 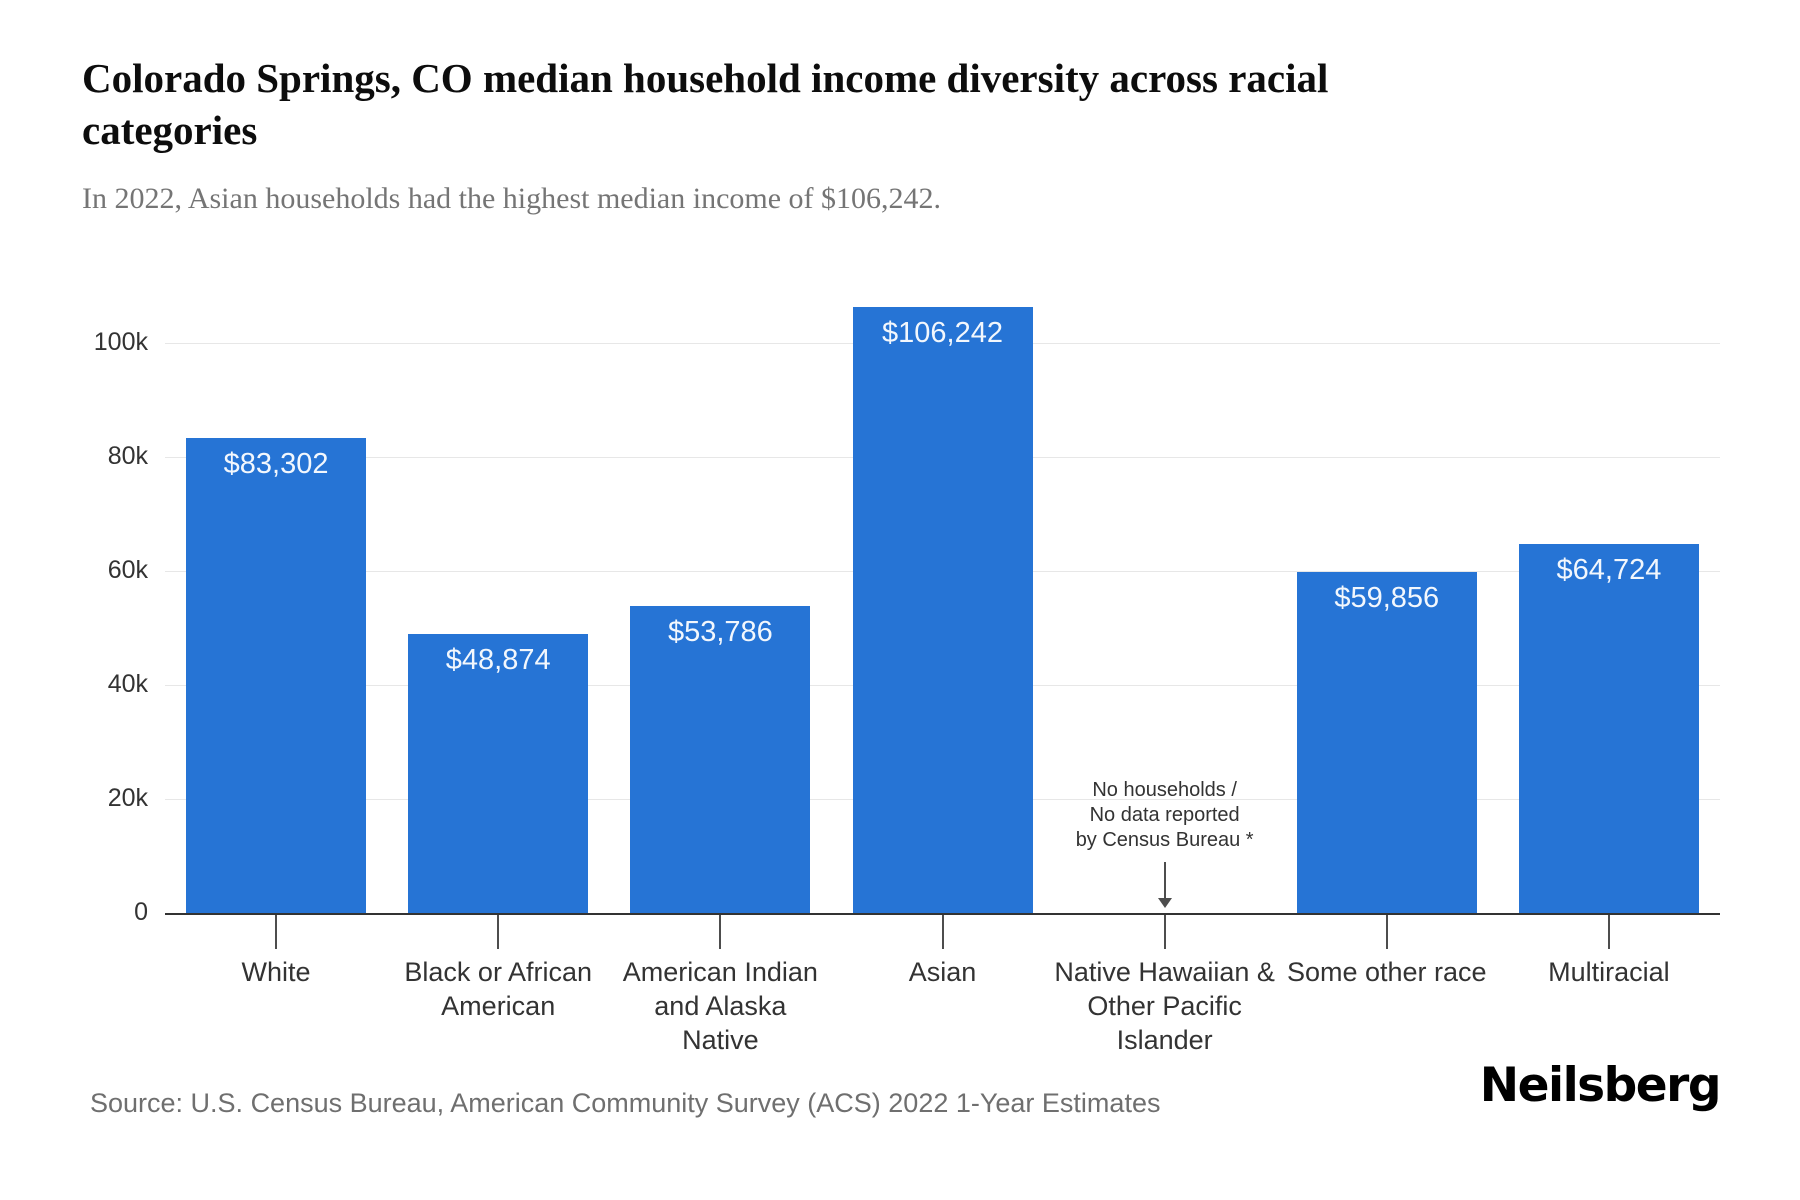 What do you see at coordinates (276, 675) in the screenshot?
I see `bar-white` at bounding box center [276, 675].